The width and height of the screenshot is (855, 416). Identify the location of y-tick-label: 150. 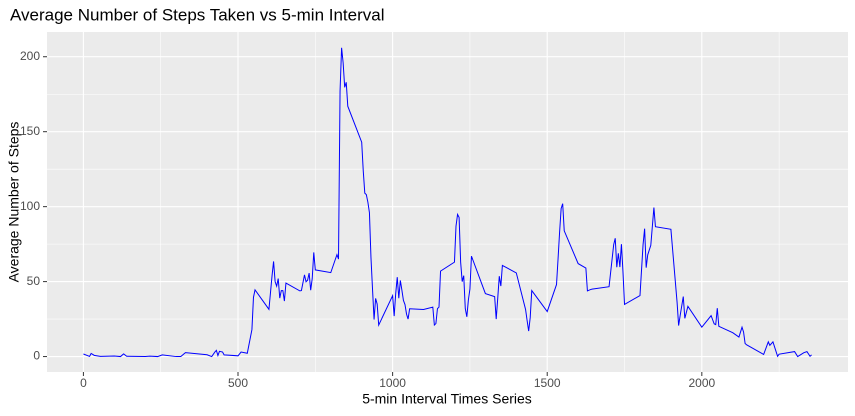
(30, 131).